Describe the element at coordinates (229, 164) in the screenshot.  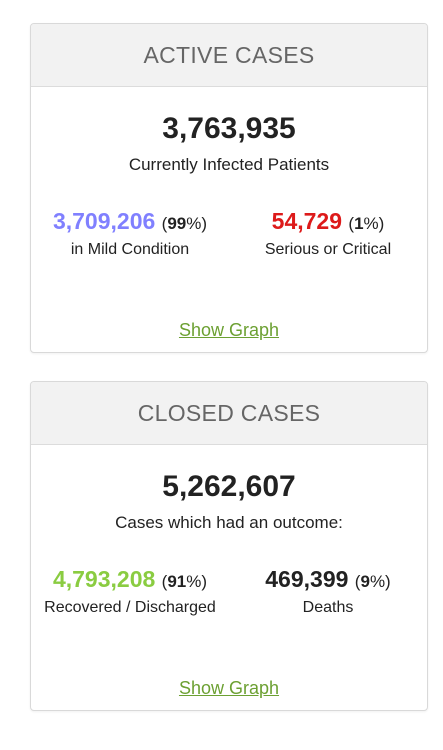
I see `active-cases-caption: Currently Infected Patients` at that location.